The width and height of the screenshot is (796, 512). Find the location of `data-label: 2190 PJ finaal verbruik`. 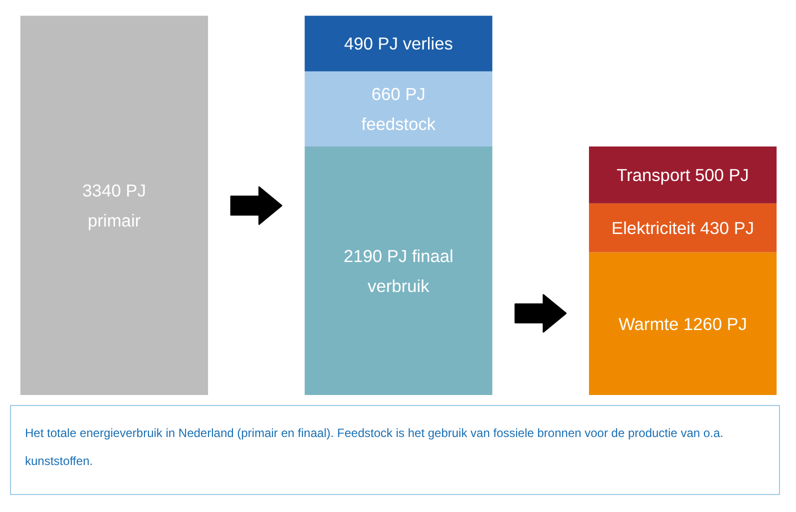

data-label: 2190 PJ finaal verbruik is located at coordinates (399, 271).